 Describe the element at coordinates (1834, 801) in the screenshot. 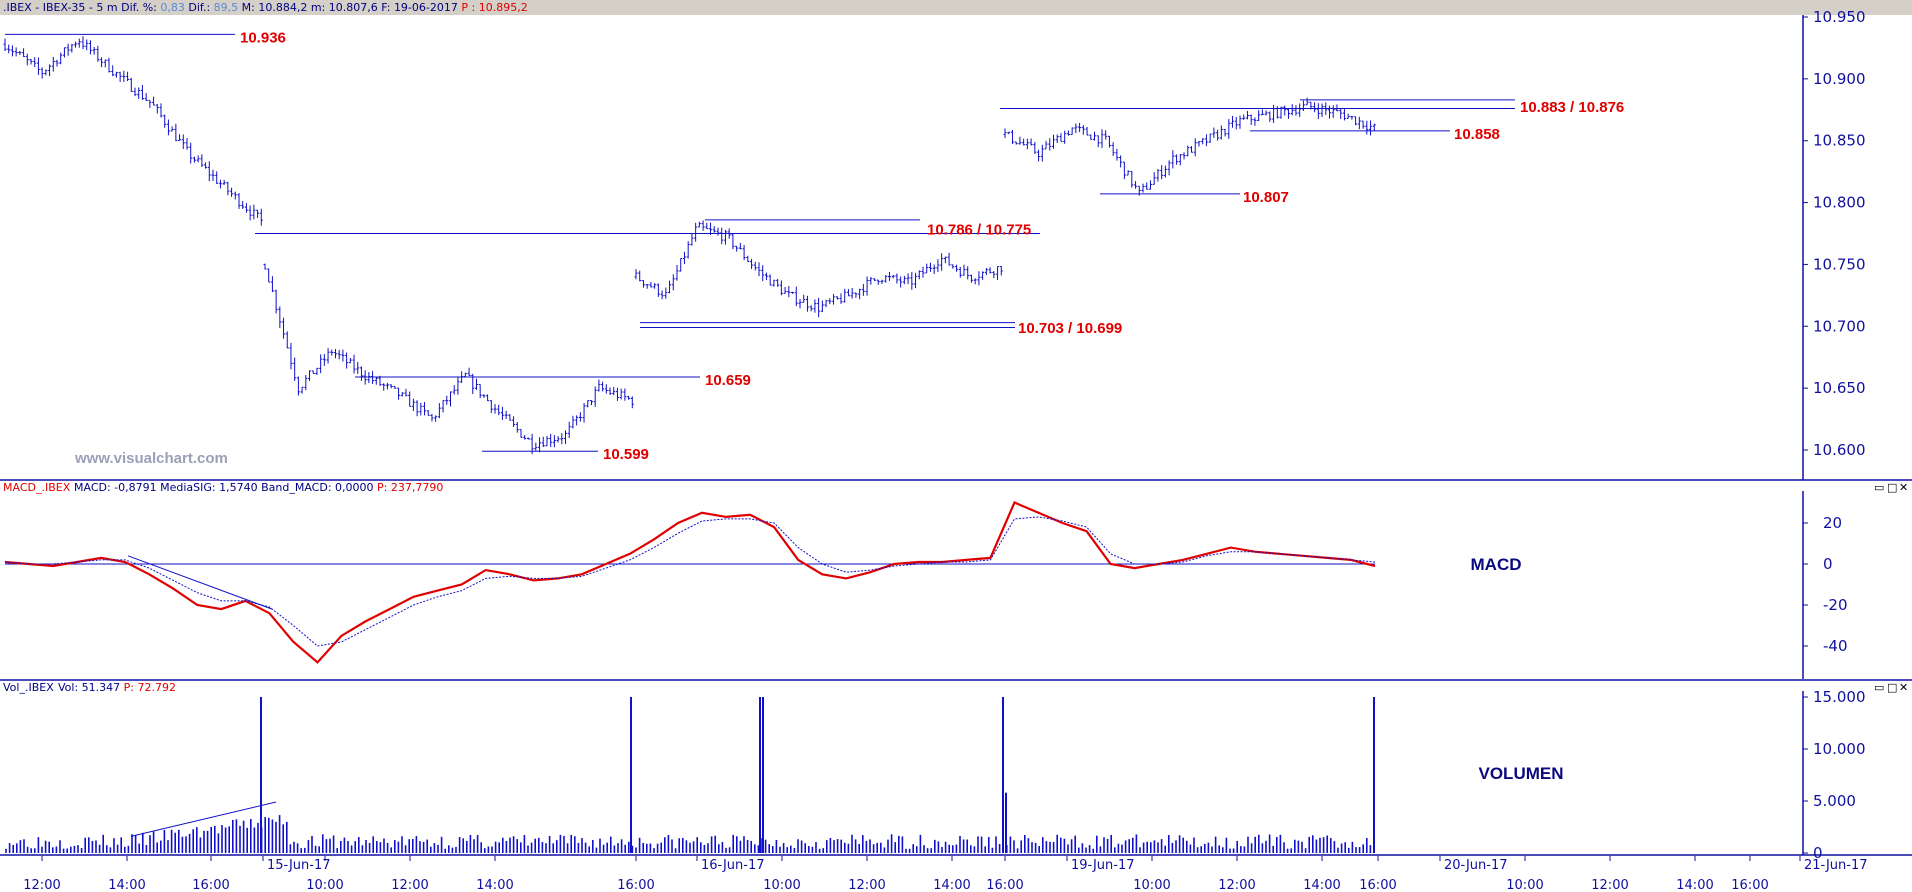

I see `volume-tick-label: 5.000` at that location.